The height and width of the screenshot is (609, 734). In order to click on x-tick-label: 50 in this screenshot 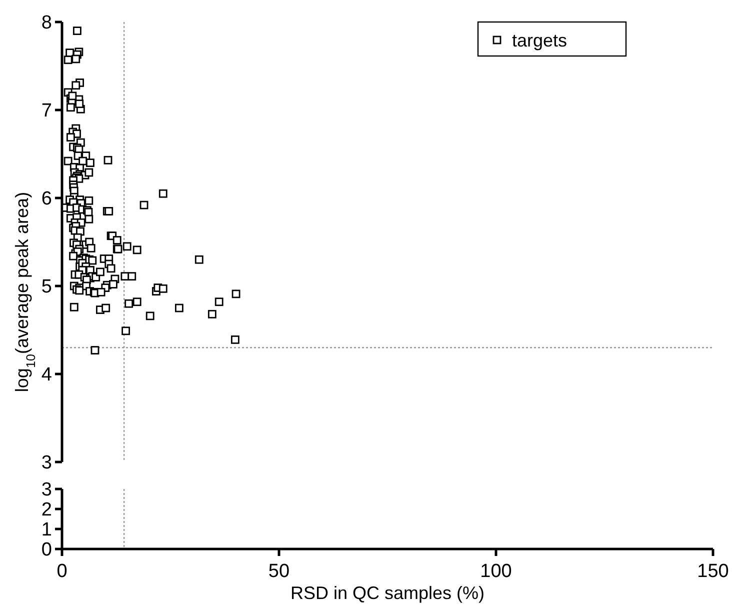, I will do `click(279, 571)`.